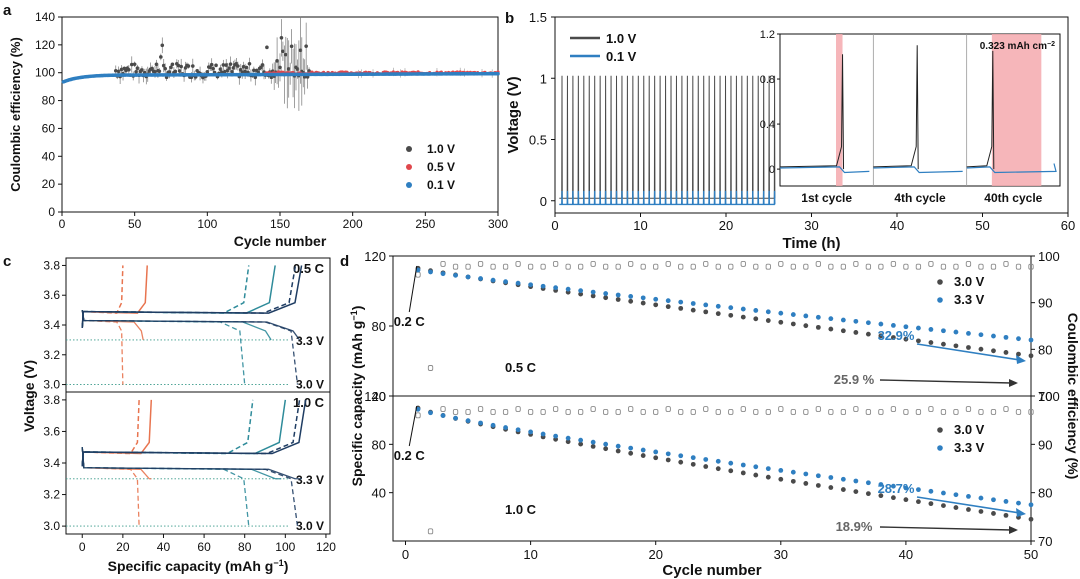  I want to click on legend-label: 3.0 V, so click(969, 429).